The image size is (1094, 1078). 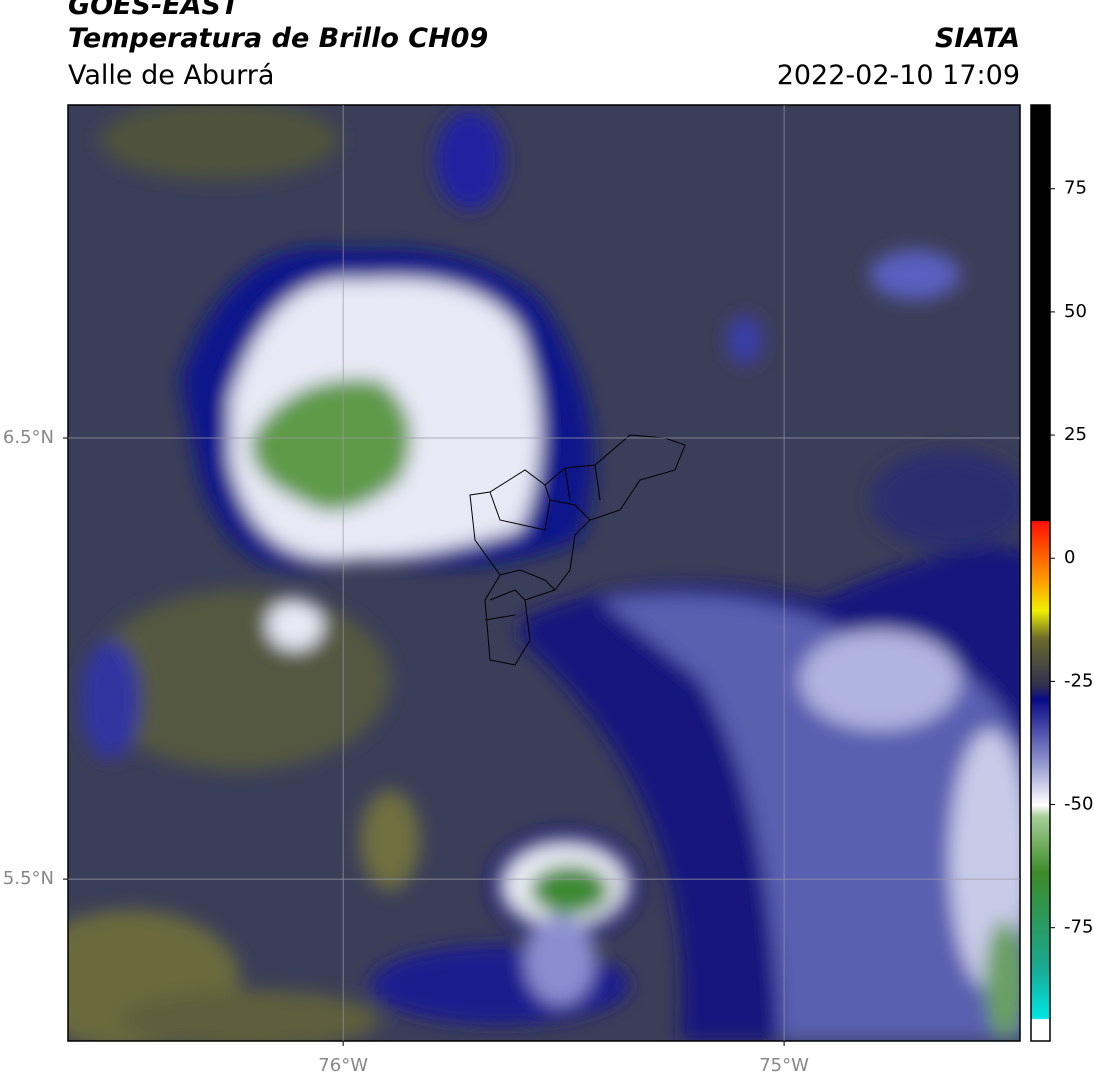 What do you see at coordinates (1040, 573) in the screenshot?
I see `colorbar` at bounding box center [1040, 573].